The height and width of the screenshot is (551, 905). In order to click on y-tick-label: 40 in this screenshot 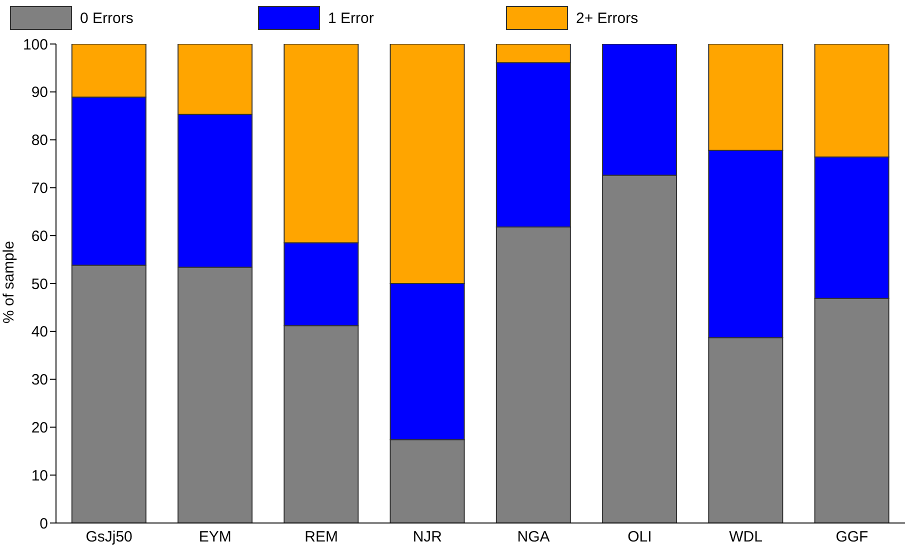, I will do `click(39, 332)`.